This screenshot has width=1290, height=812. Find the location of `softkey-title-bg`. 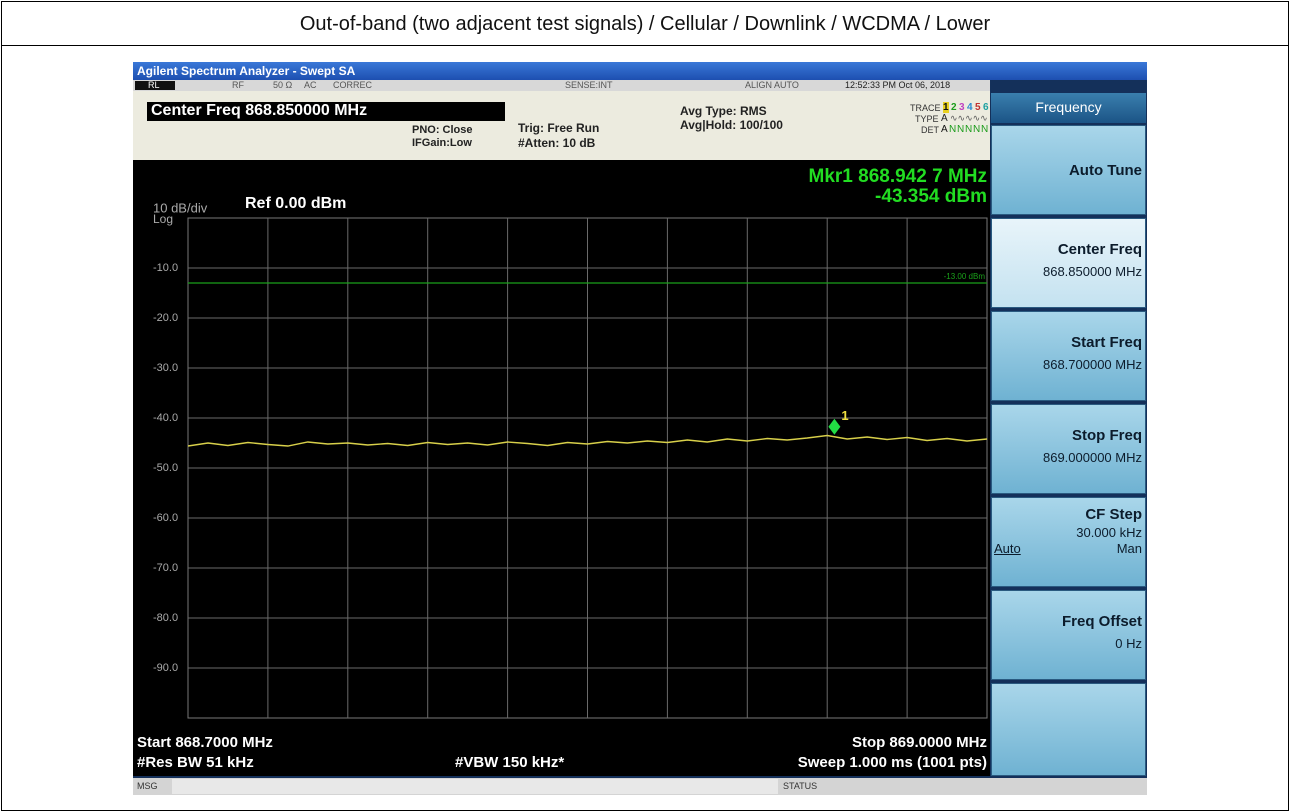

softkey-title-bg is located at coordinates (1068, 108).